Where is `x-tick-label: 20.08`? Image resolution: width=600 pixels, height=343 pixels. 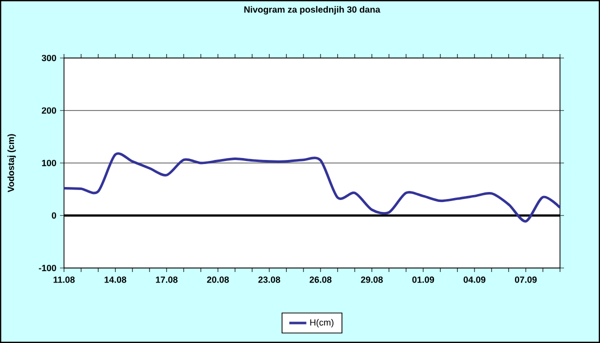 x-tick-label: 20.08 is located at coordinates (218, 279).